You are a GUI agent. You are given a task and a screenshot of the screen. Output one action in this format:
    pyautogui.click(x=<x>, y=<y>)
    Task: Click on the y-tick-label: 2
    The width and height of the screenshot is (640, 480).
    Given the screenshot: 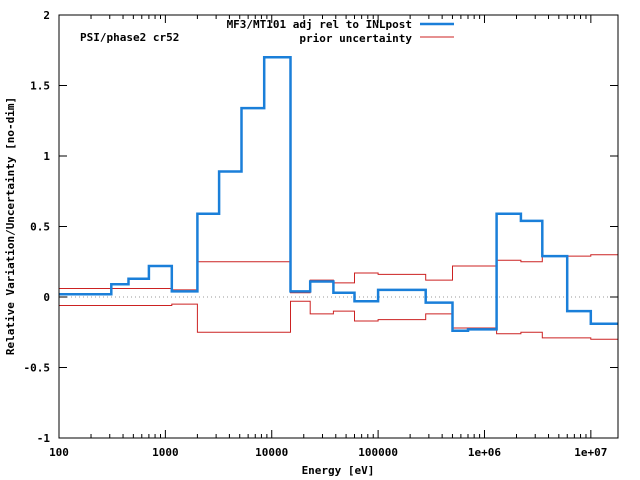 What is the action you would take?
    pyautogui.click(x=46, y=15)
    